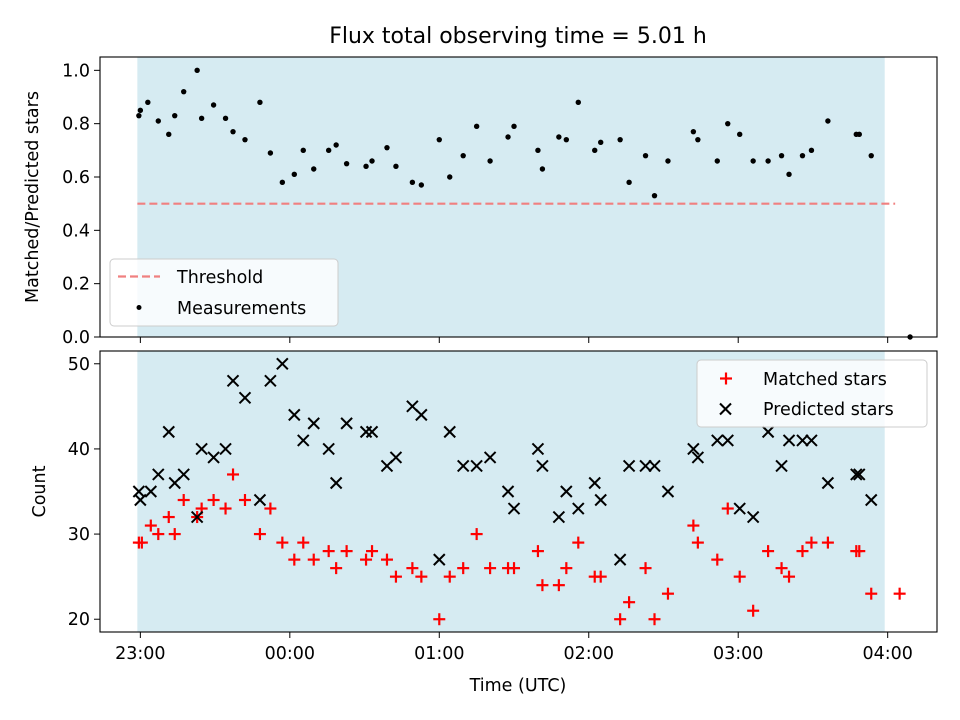 Image resolution: width=960 pixels, height=720 pixels. What do you see at coordinates (219, 278) in the screenshot?
I see `legend-threshold-label: Threshold` at bounding box center [219, 278].